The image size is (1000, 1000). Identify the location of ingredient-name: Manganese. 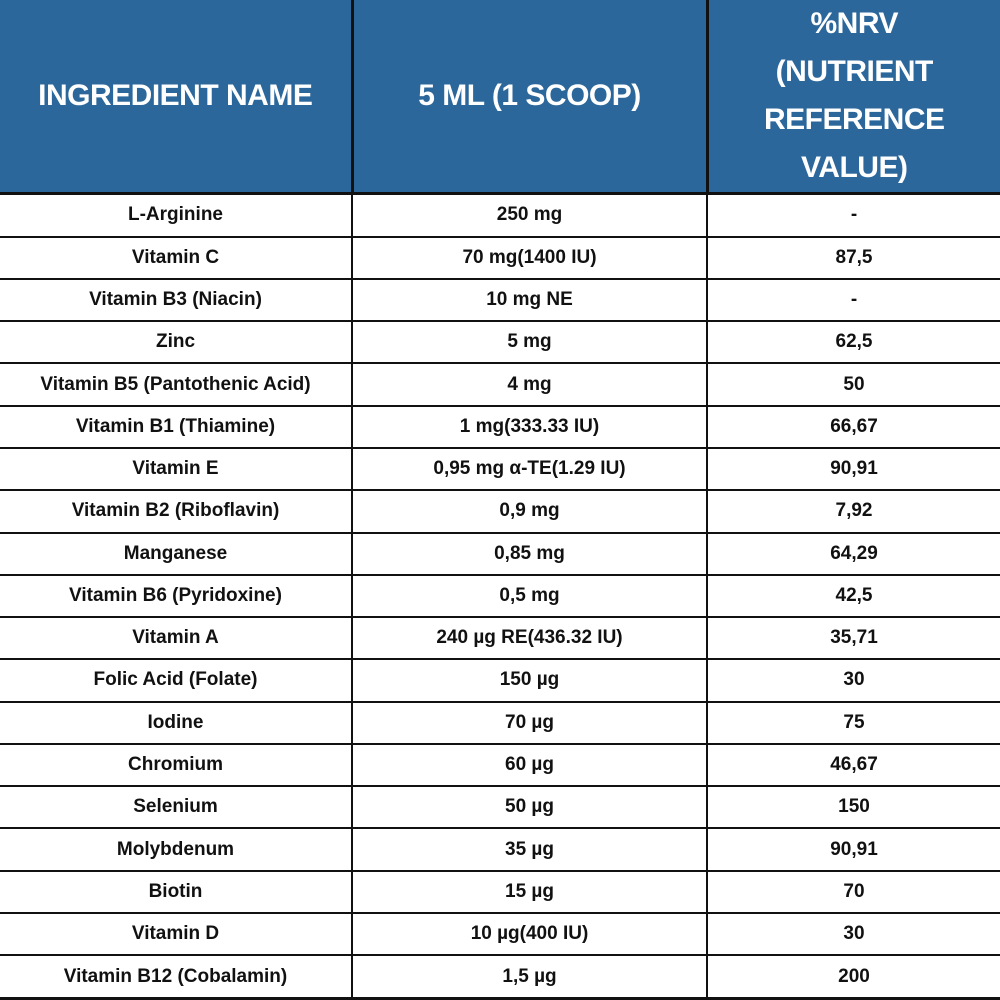
(176, 553).